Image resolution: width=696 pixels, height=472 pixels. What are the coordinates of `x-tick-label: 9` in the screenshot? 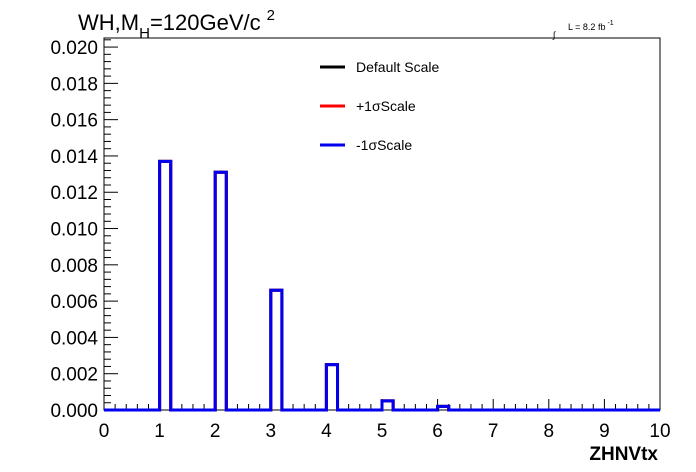 It's located at (604, 431).